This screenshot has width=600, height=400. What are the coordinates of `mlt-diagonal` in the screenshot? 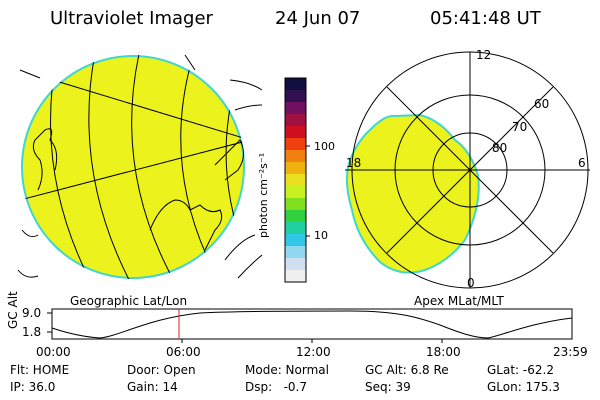 It's located at (470, 170).